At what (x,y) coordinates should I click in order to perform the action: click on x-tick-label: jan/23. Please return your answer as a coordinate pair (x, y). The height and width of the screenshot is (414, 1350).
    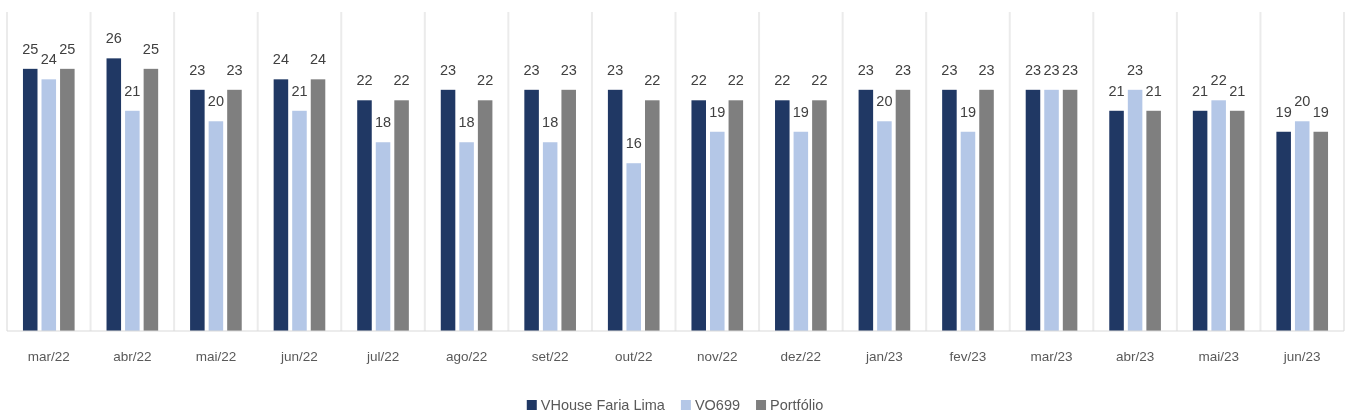
    Looking at the image, I should click on (884, 356).